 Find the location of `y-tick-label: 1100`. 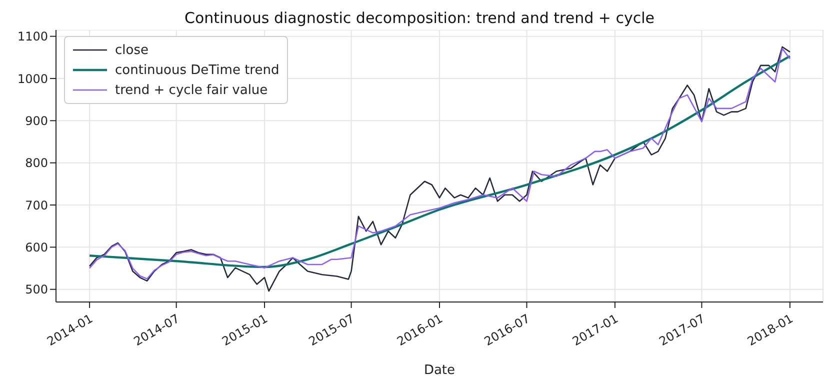

y-tick-label: 1100 is located at coordinates (32, 37).